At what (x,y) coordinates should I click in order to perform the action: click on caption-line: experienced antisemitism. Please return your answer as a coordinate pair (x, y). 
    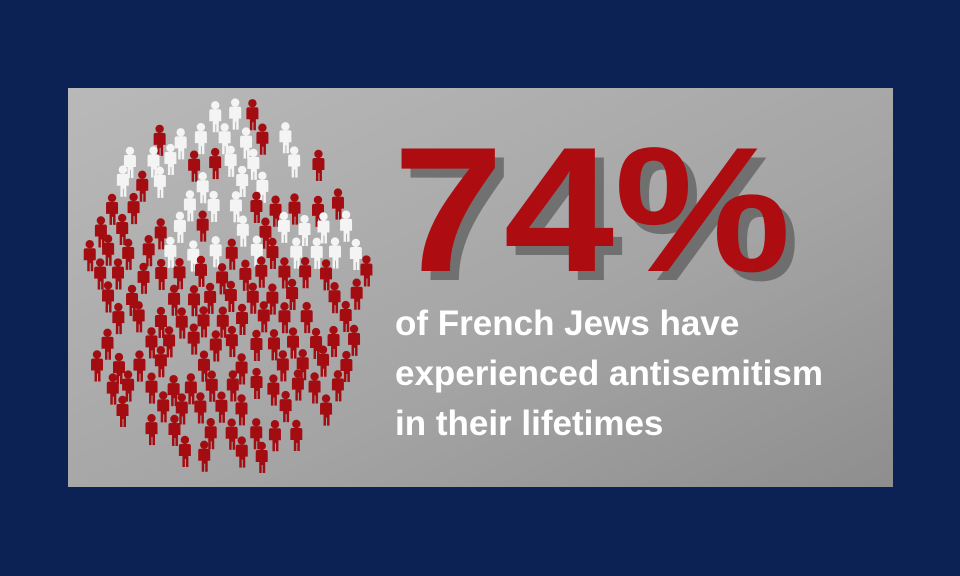
    Looking at the image, I should click on (609, 373).